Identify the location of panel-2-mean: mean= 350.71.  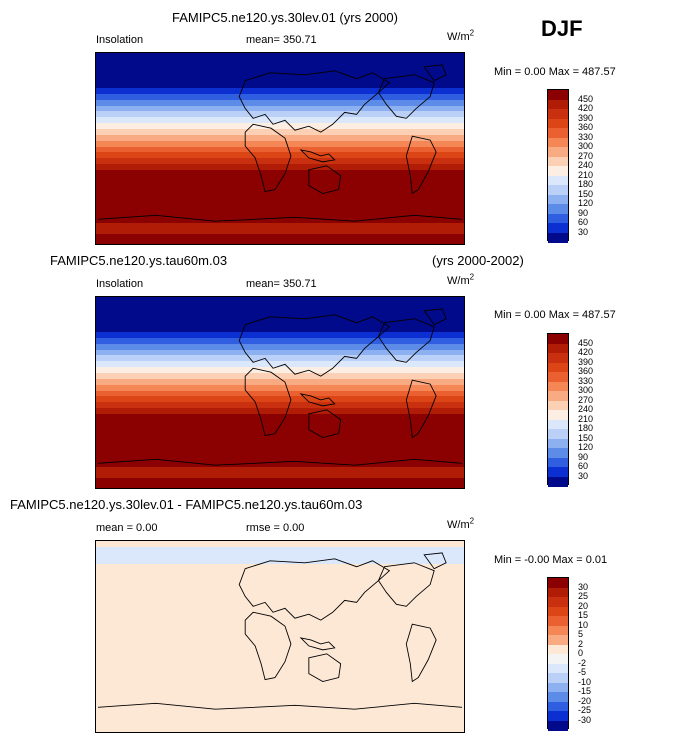
(281, 284).